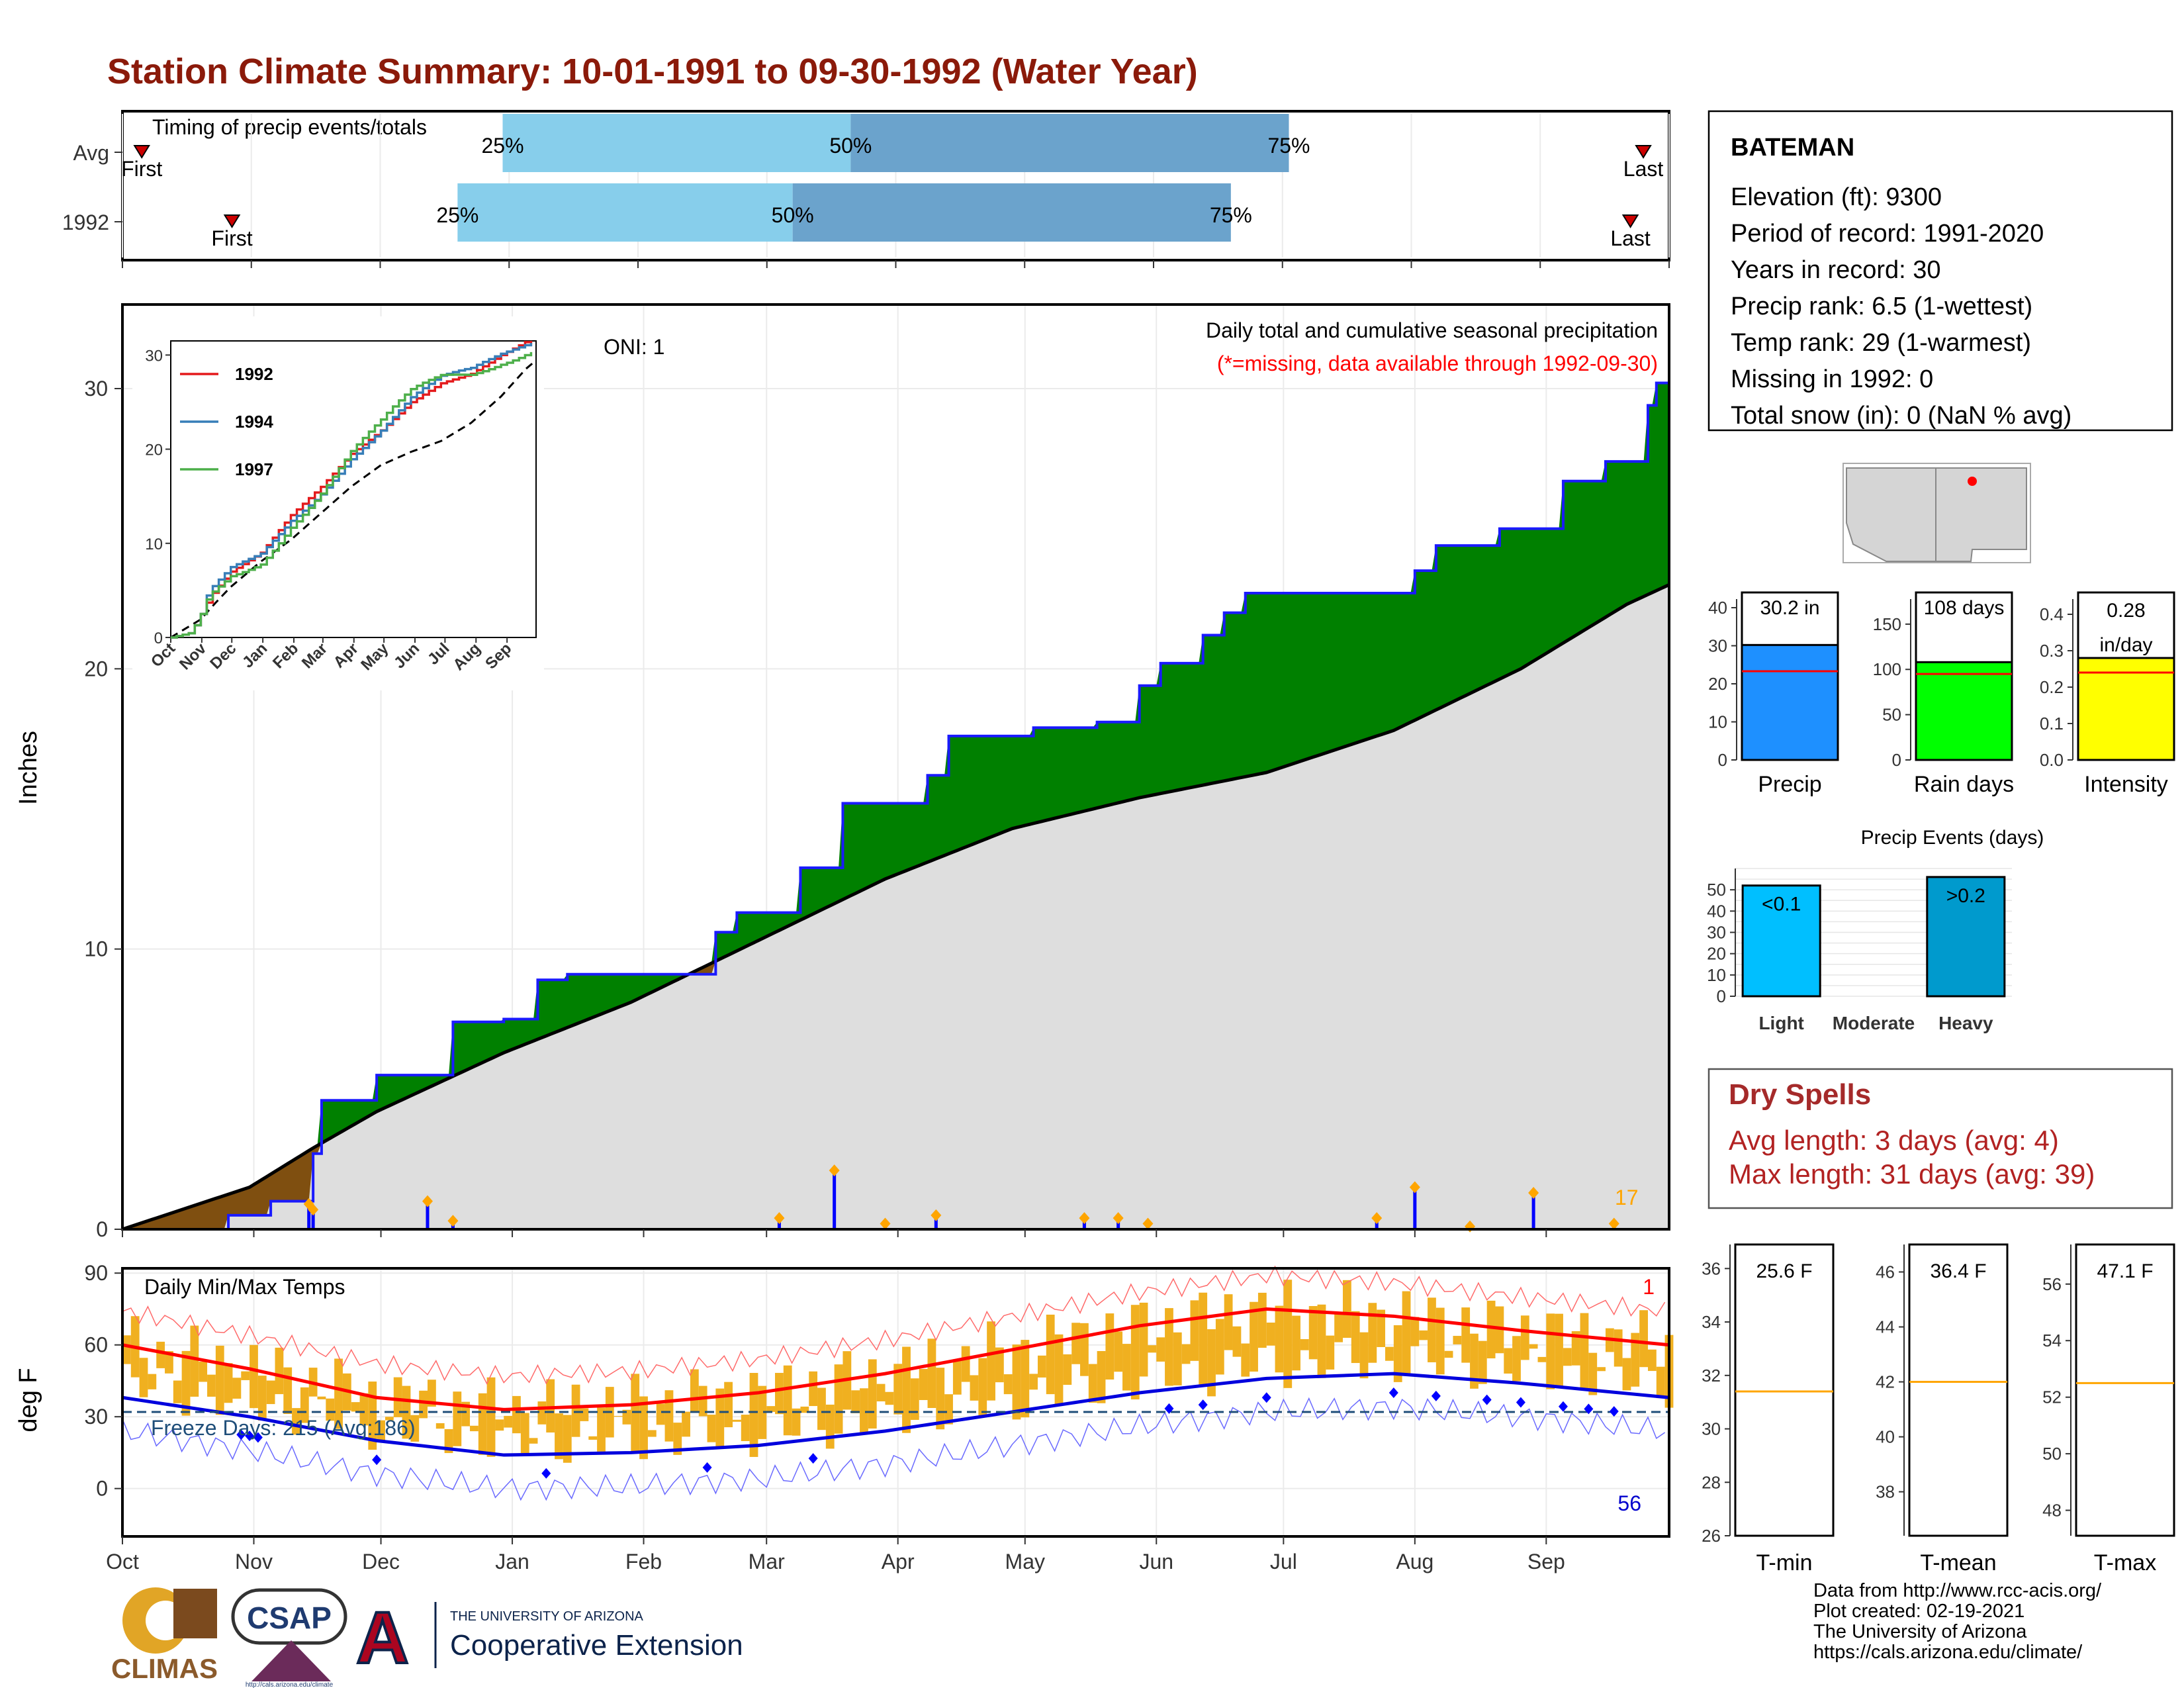  I want to click on csap-url: http://cals.arizona.edu/climate, so click(290, 1684).